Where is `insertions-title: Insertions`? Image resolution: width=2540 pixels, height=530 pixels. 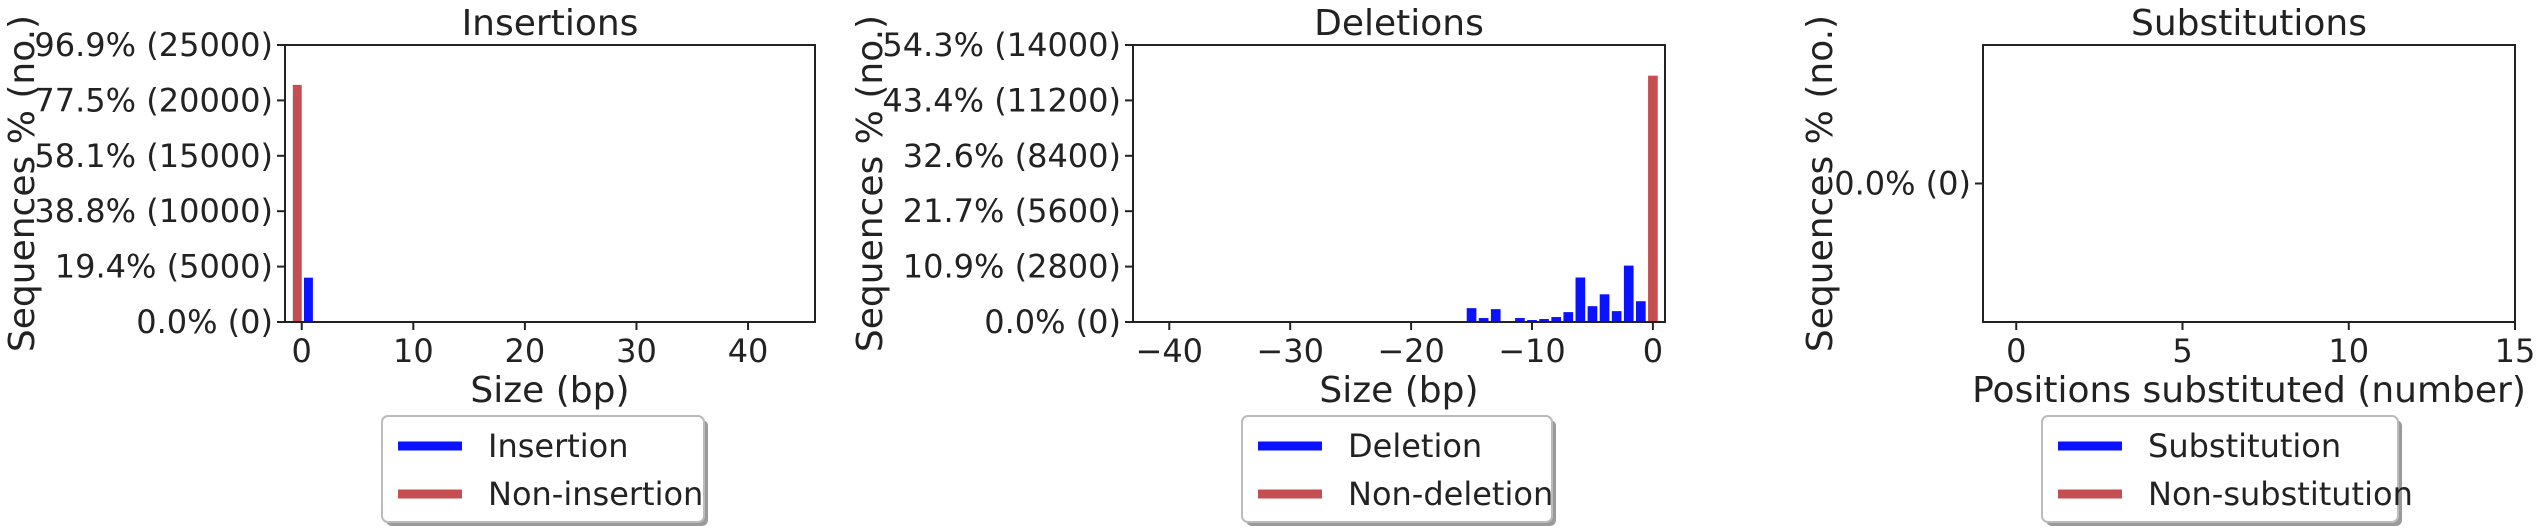
insertions-title: Insertions is located at coordinates (550, 23).